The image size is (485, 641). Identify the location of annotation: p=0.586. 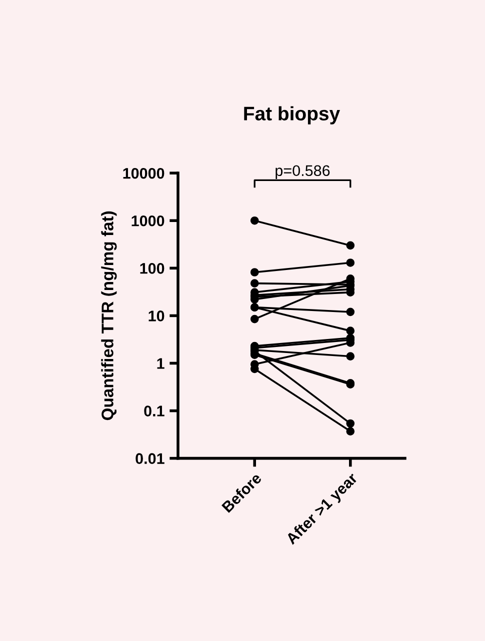
(303, 172).